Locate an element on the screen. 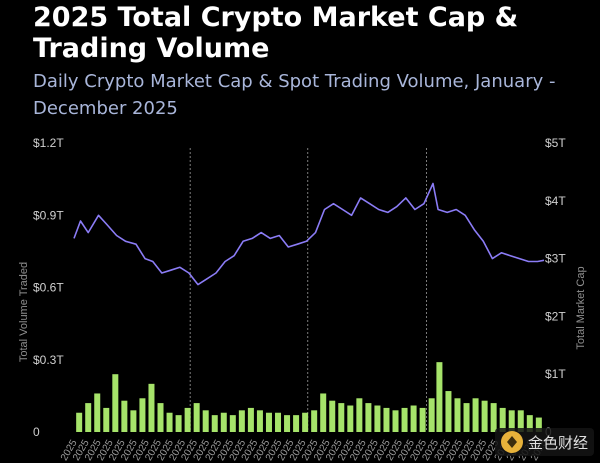 This screenshot has height=463, width=600. y-right-tick-label: $5T is located at coordinates (555, 143).